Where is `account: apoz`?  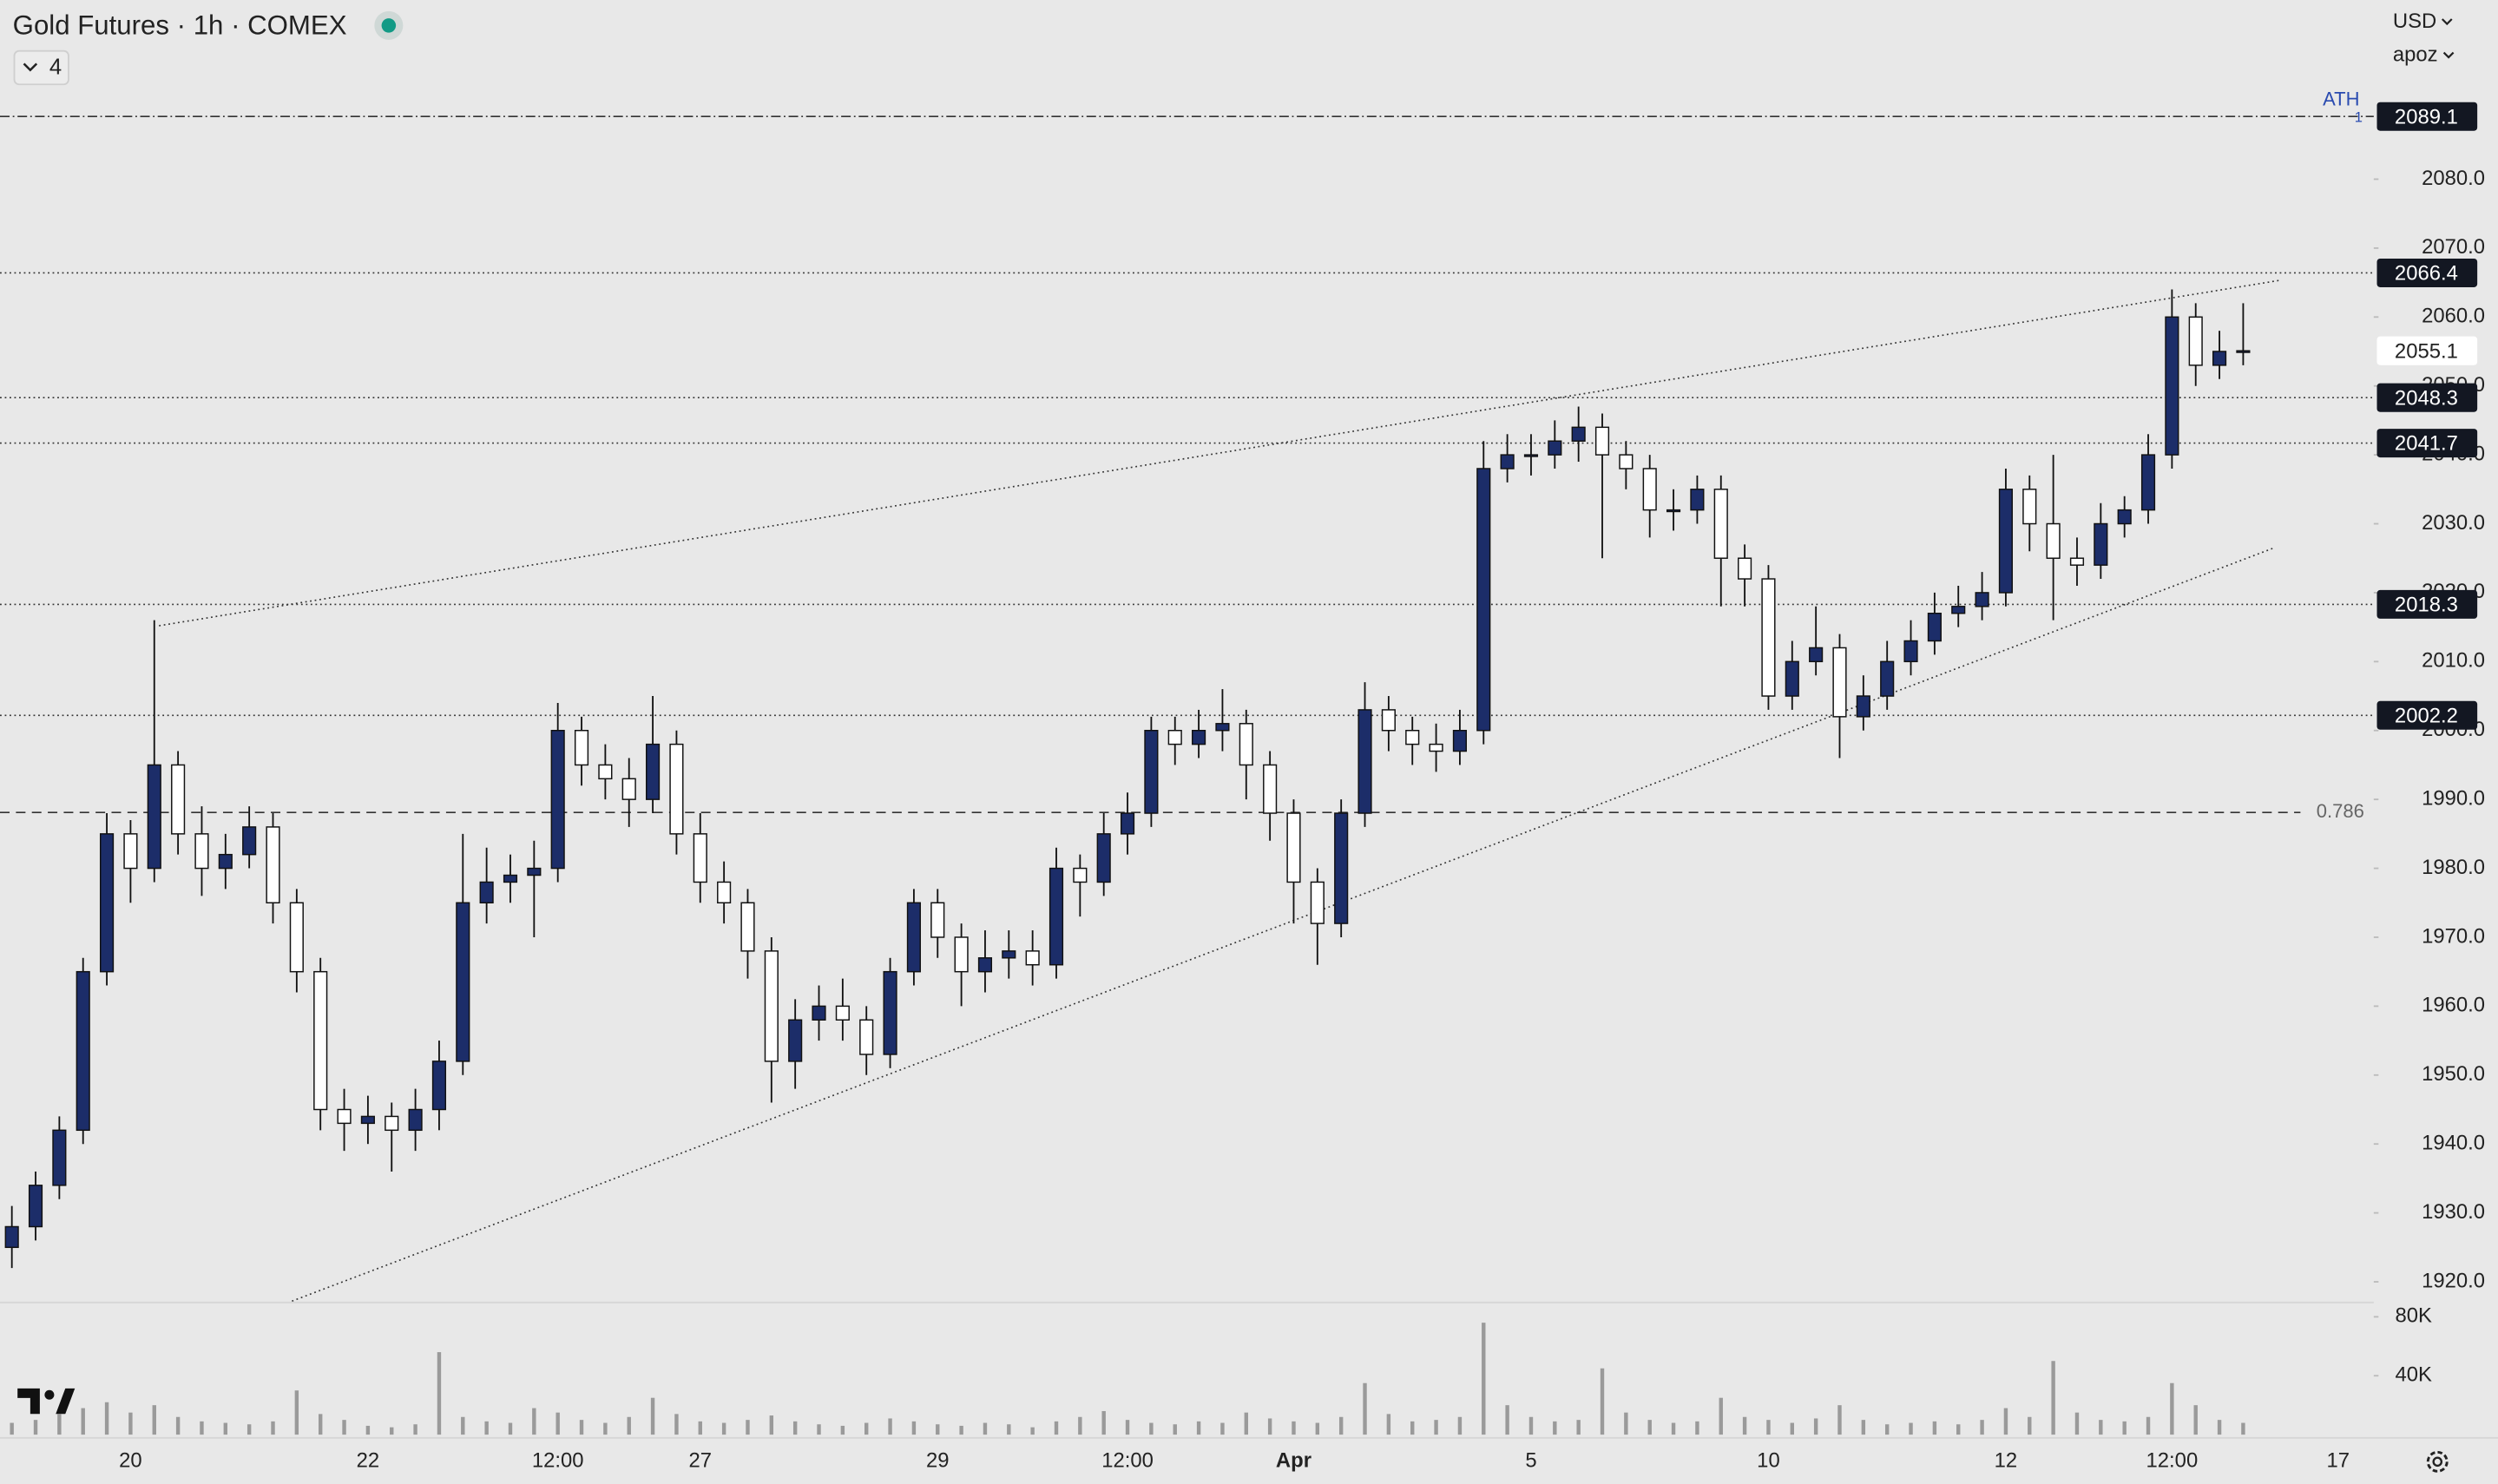 account: apoz is located at coordinates (2415, 55).